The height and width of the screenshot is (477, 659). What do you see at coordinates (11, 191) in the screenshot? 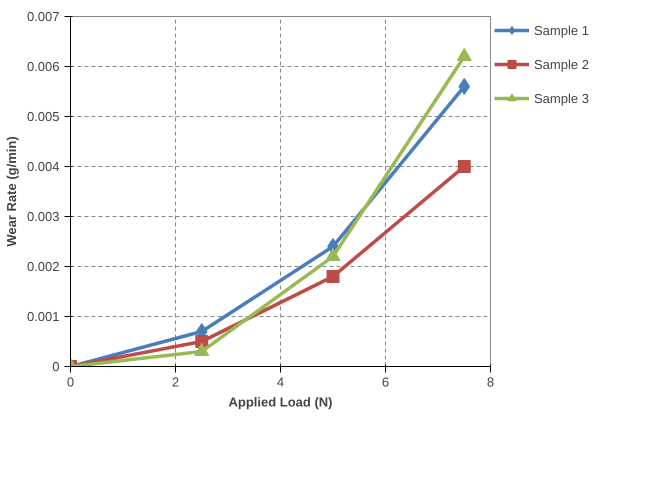
I see `y-axis-title: Wear Rate (g/min)` at bounding box center [11, 191].